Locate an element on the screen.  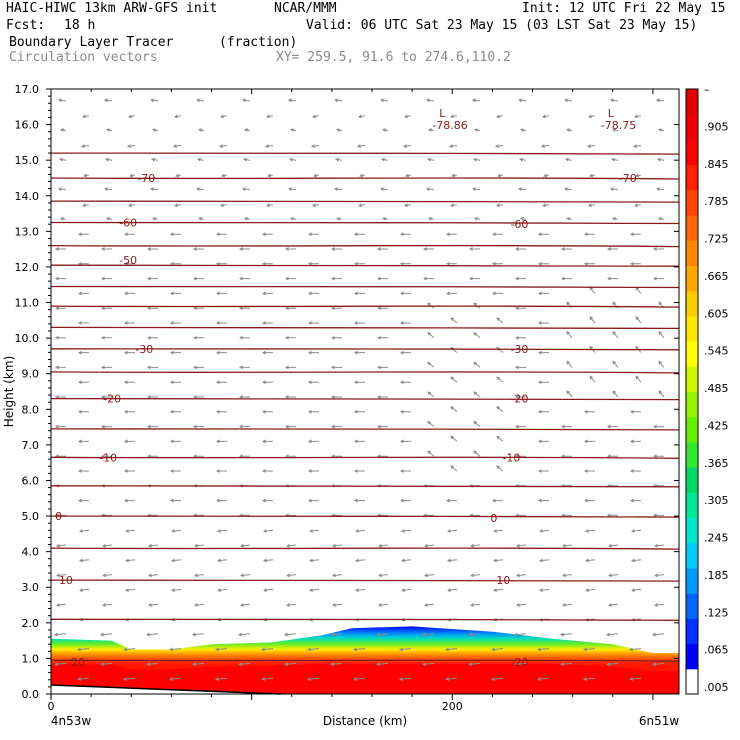
colorbar-label: .545 is located at coordinates (716, 351).